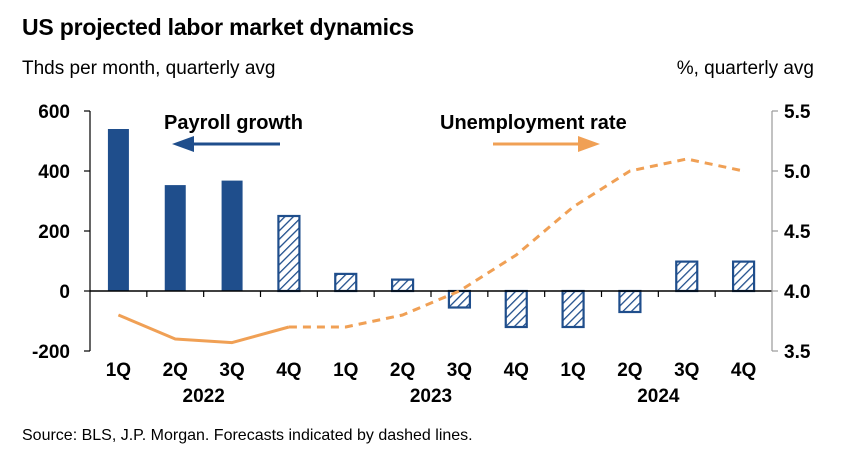 The image size is (852, 459). What do you see at coordinates (218, 27) in the screenshot?
I see `chart-title: US projected labor market dynamics` at bounding box center [218, 27].